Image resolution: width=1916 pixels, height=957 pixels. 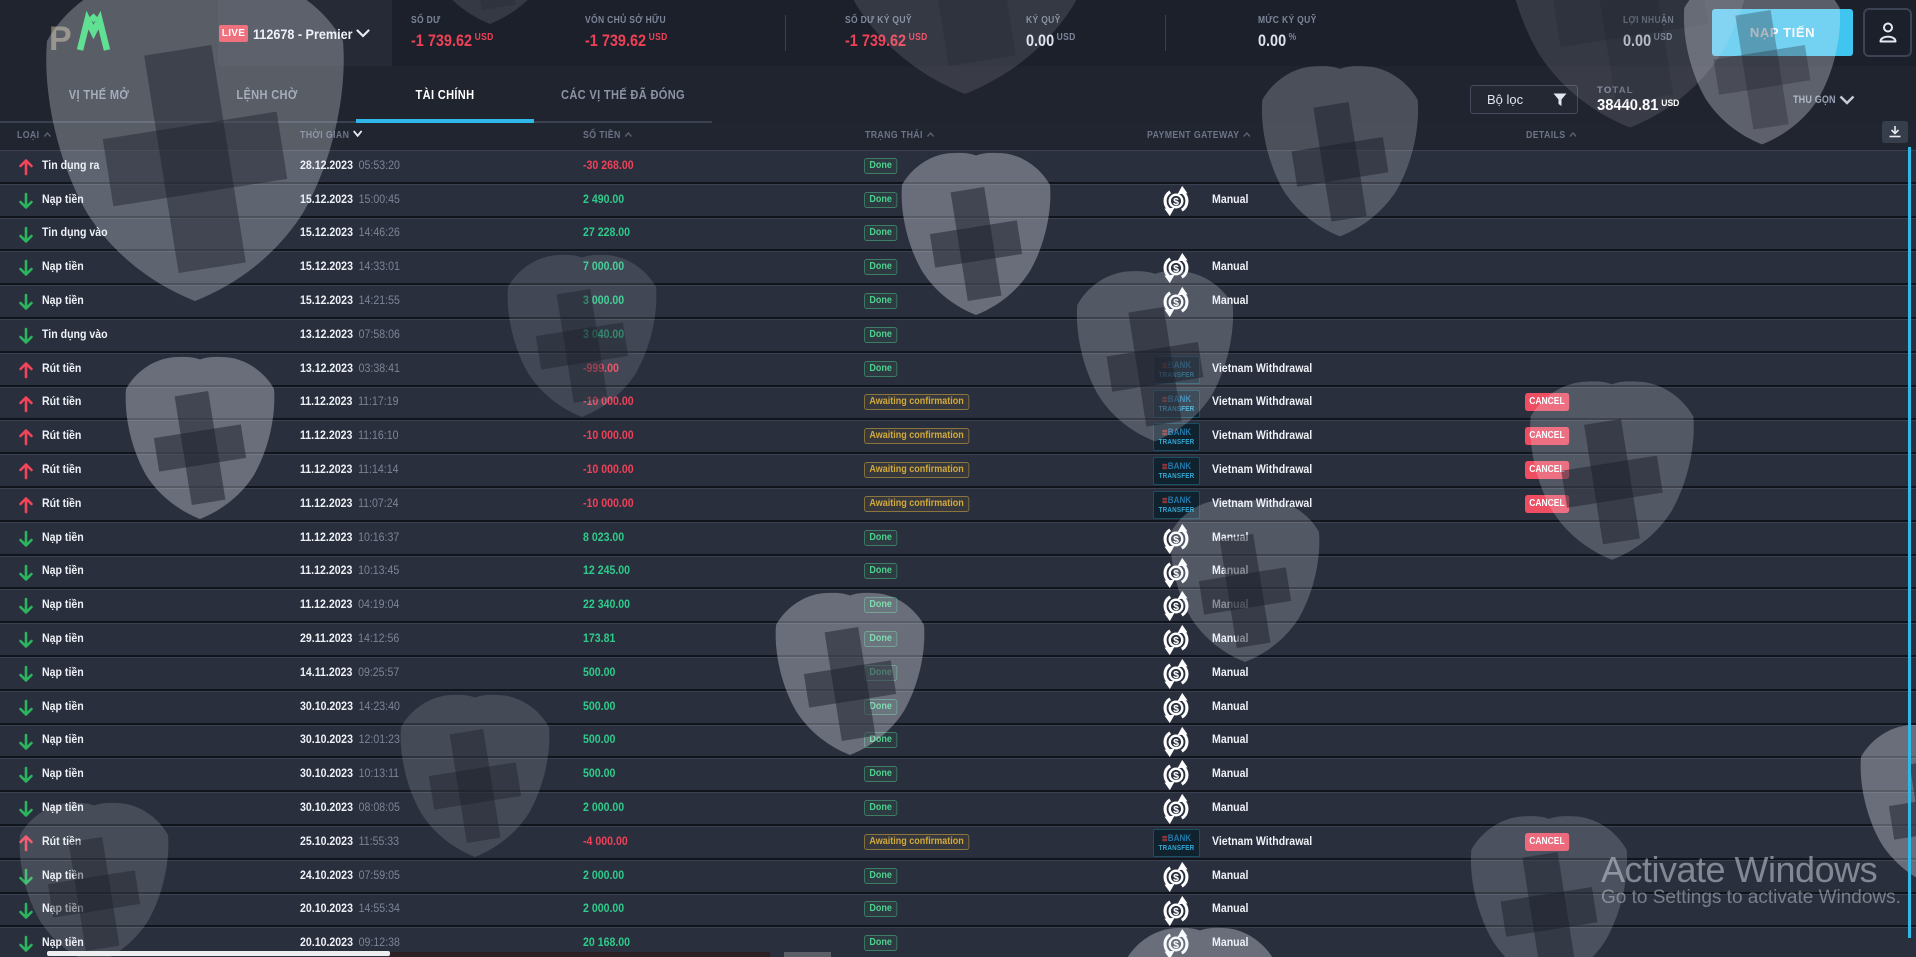 What do you see at coordinates (60, 39) in the screenshot?
I see `svg-text: P` at bounding box center [60, 39].